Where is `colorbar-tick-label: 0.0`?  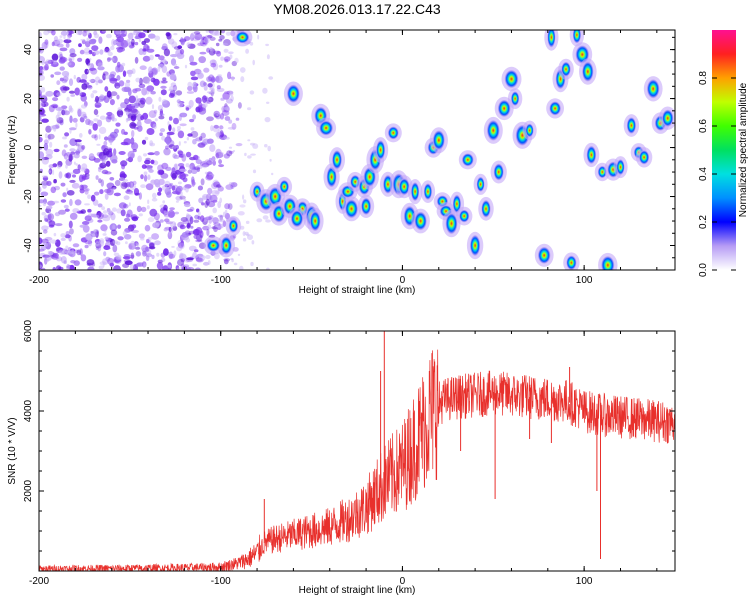 colorbar-tick-label: 0.0 is located at coordinates (703, 270).